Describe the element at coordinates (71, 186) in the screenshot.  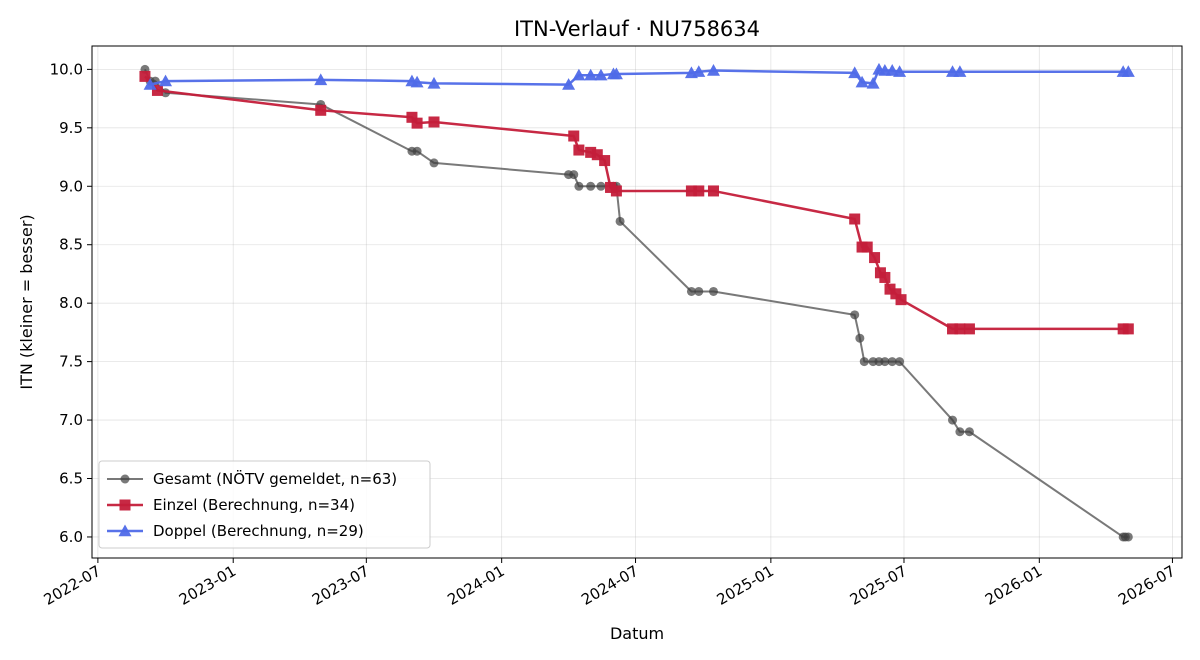
I see `y-tick-label: 9.0` at that location.